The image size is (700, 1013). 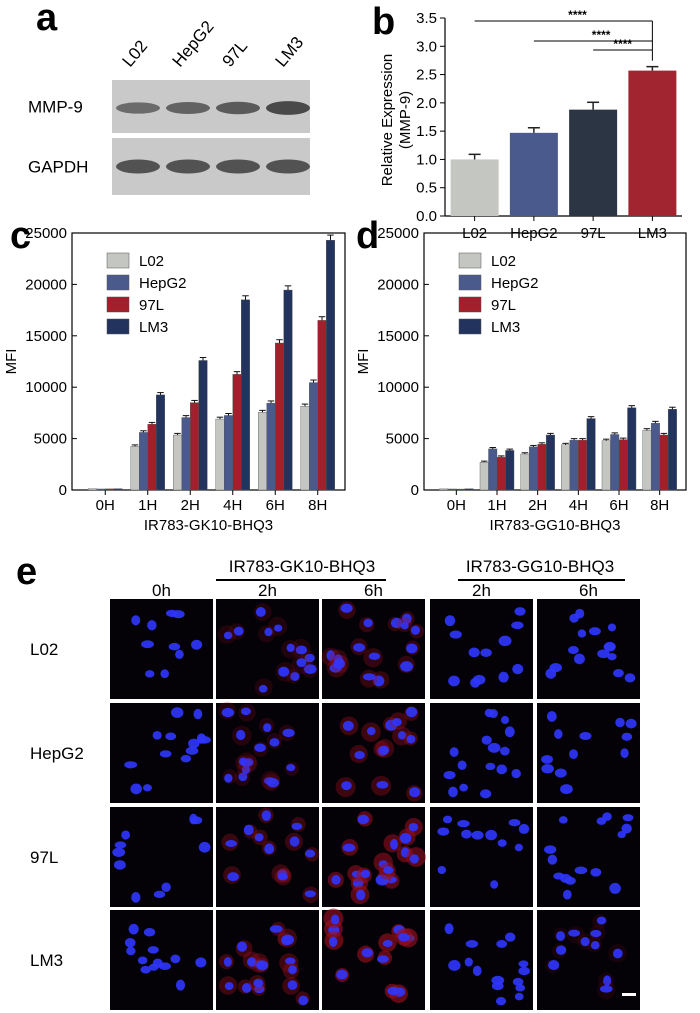 I want to click on b-bar, so click(x=652, y=143).